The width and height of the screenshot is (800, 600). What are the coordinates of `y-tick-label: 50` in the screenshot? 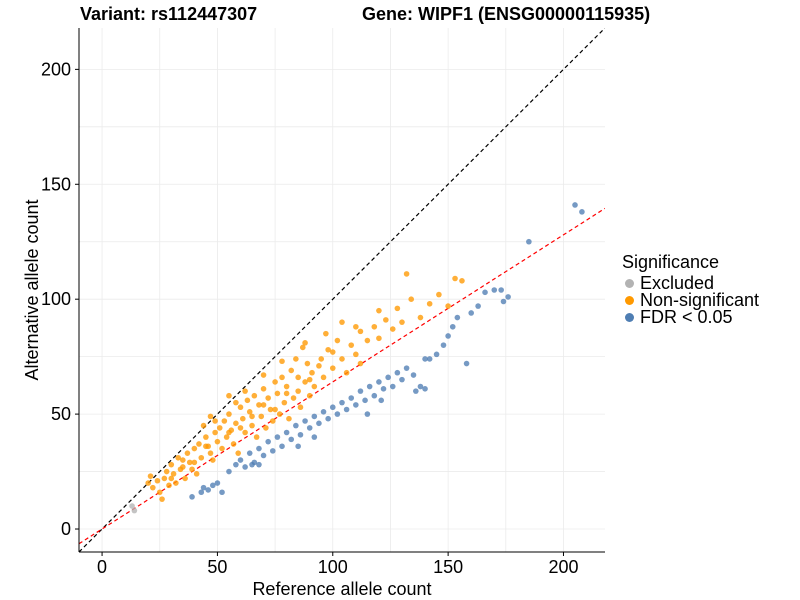 It's located at (61, 414).